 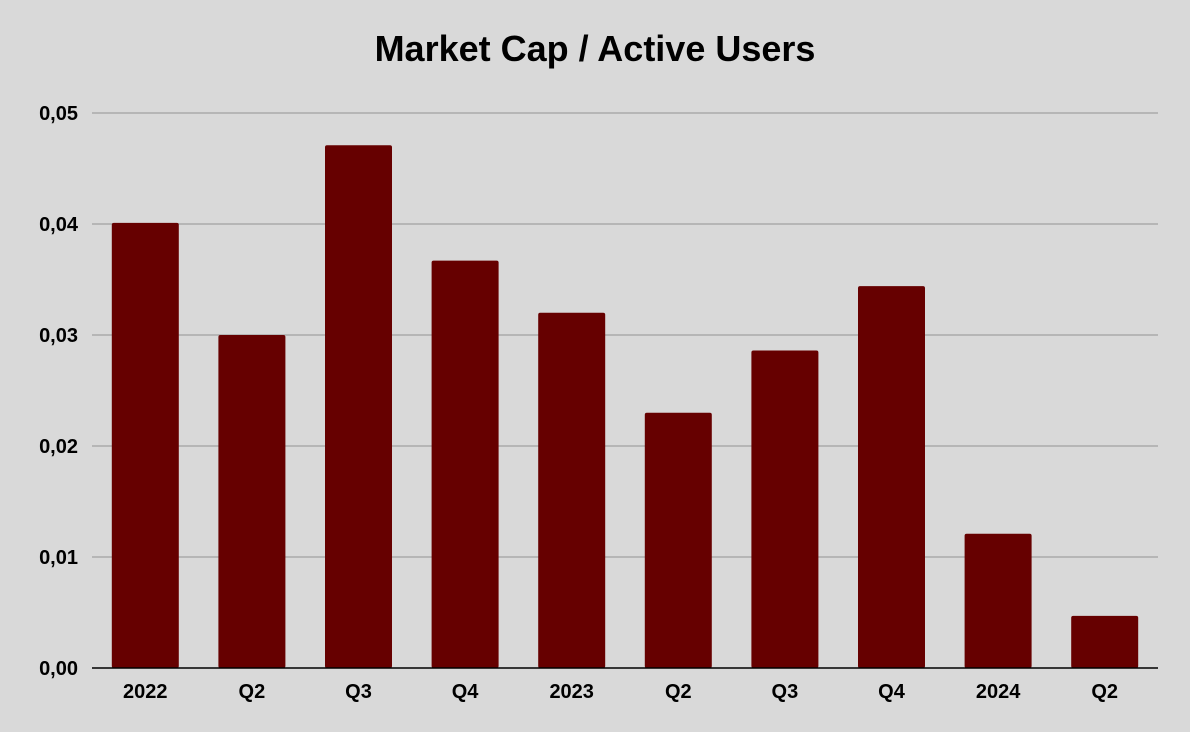 What do you see at coordinates (58, 447) in the screenshot?
I see `y-tick-label: 0,02` at bounding box center [58, 447].